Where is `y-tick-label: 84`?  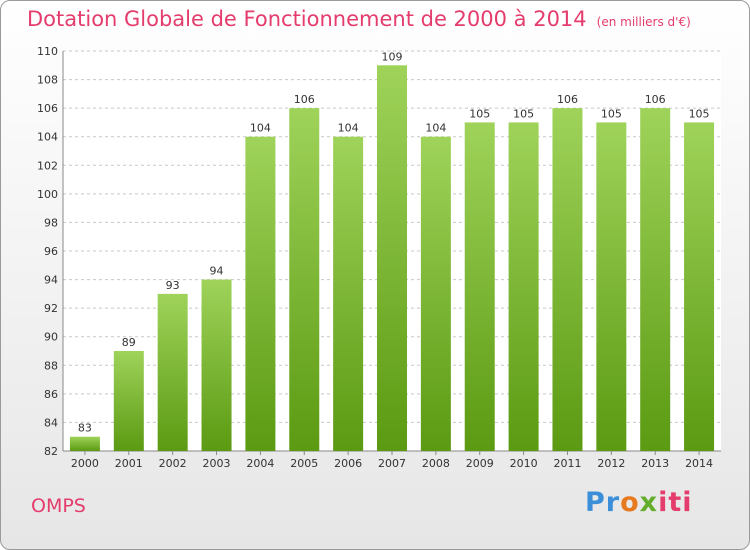
y-tick-label: 84 is located at coordinates (51, 422).